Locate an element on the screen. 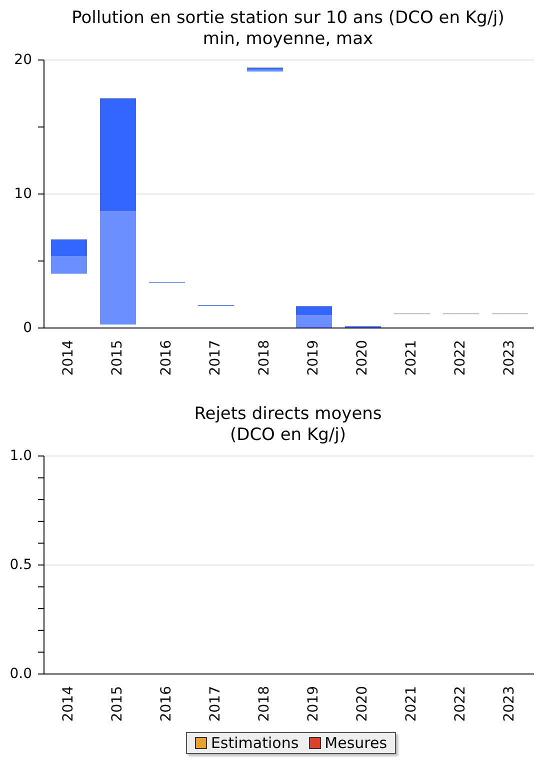 This screenshot has width=546, height=760. y-tick-label: 0 is located at coordinates (27, 328).